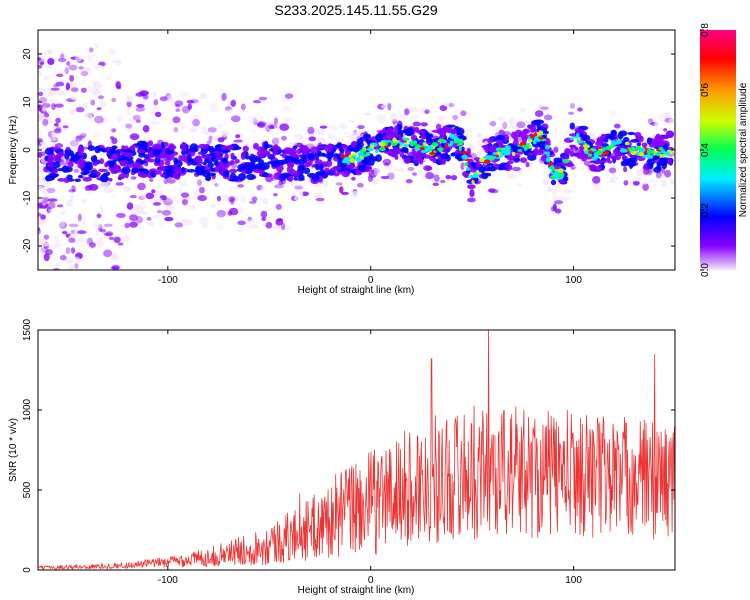  Describe the element at coordinates (168, 280) in the screenshot. I see `x-tick-label: -100` at that location.